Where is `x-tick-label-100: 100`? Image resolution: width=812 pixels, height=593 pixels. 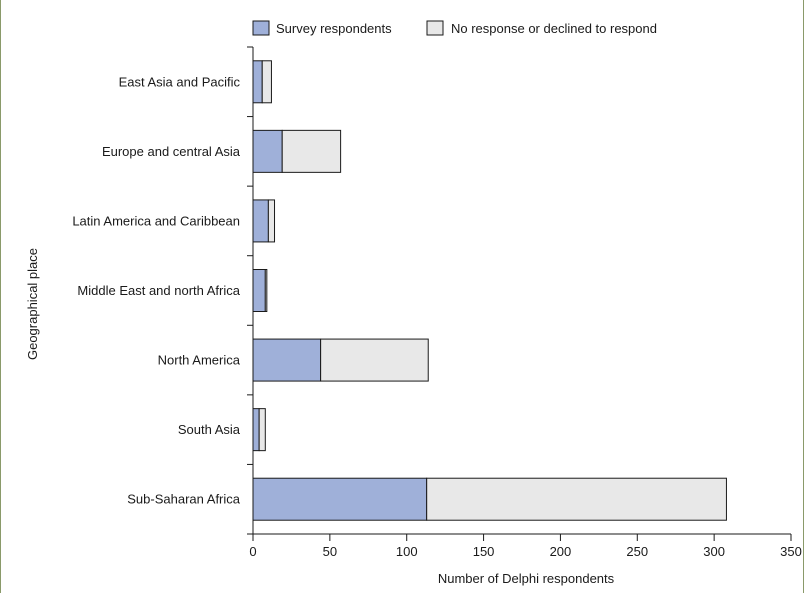 x-tick-label-100: 100 is located at coordinates (407, 551).